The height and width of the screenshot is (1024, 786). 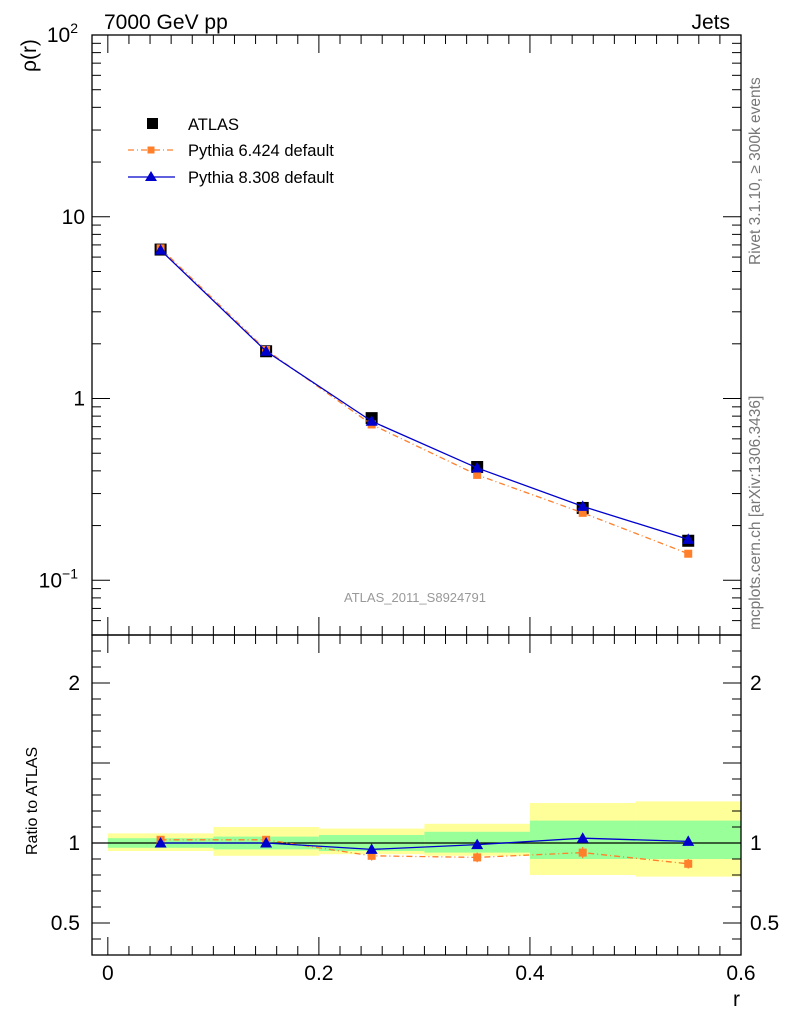 What do you see at coordinates (108, 973) in the screenshot?
I see `x-tick-label-0: 0` at bounding box center [108, 973].